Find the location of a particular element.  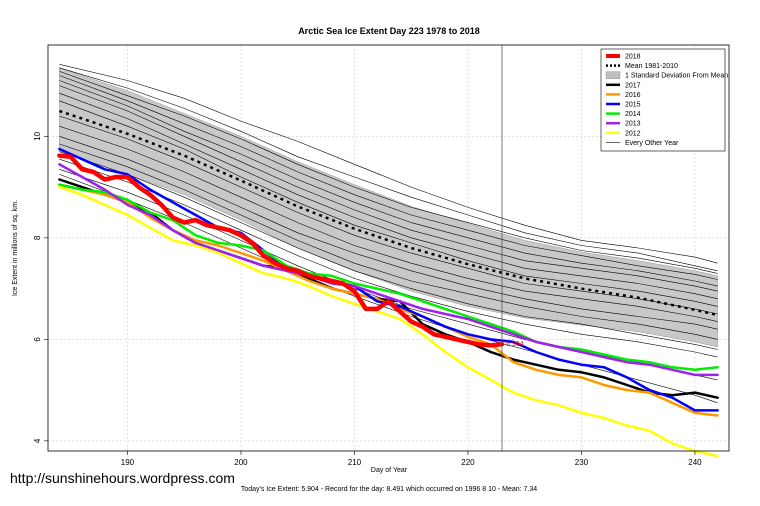

x-axis-ticks: 190 200 210 220 230 240 is located at coordinates (411, 459).